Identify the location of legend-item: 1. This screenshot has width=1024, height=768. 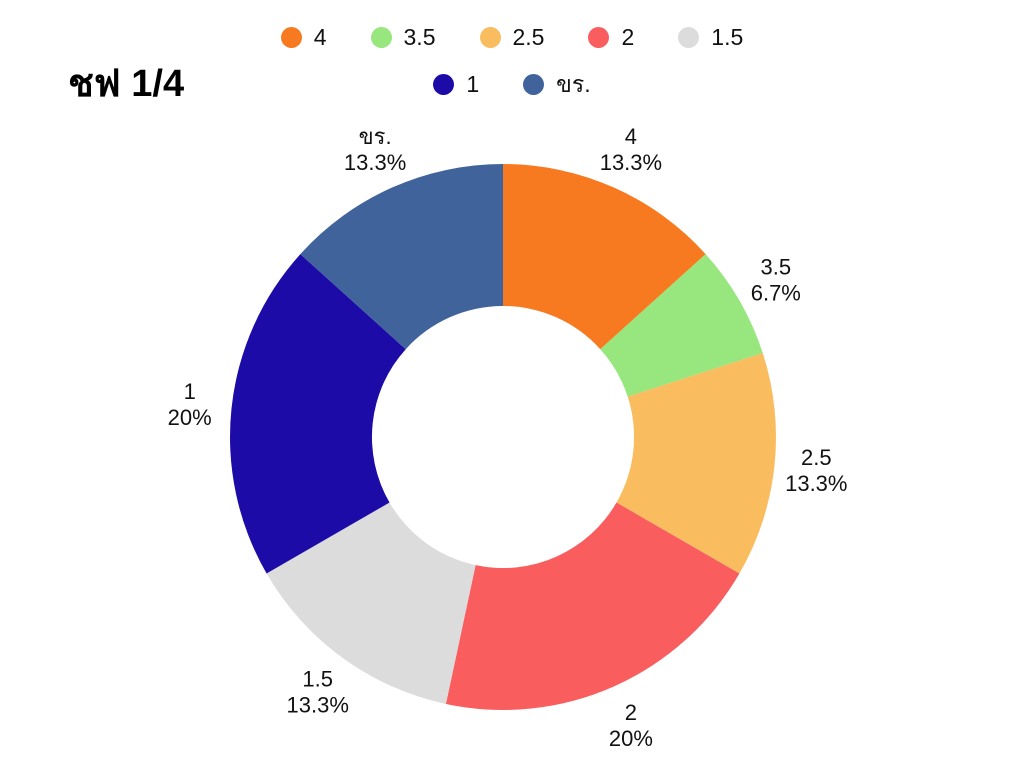
(456, 84).